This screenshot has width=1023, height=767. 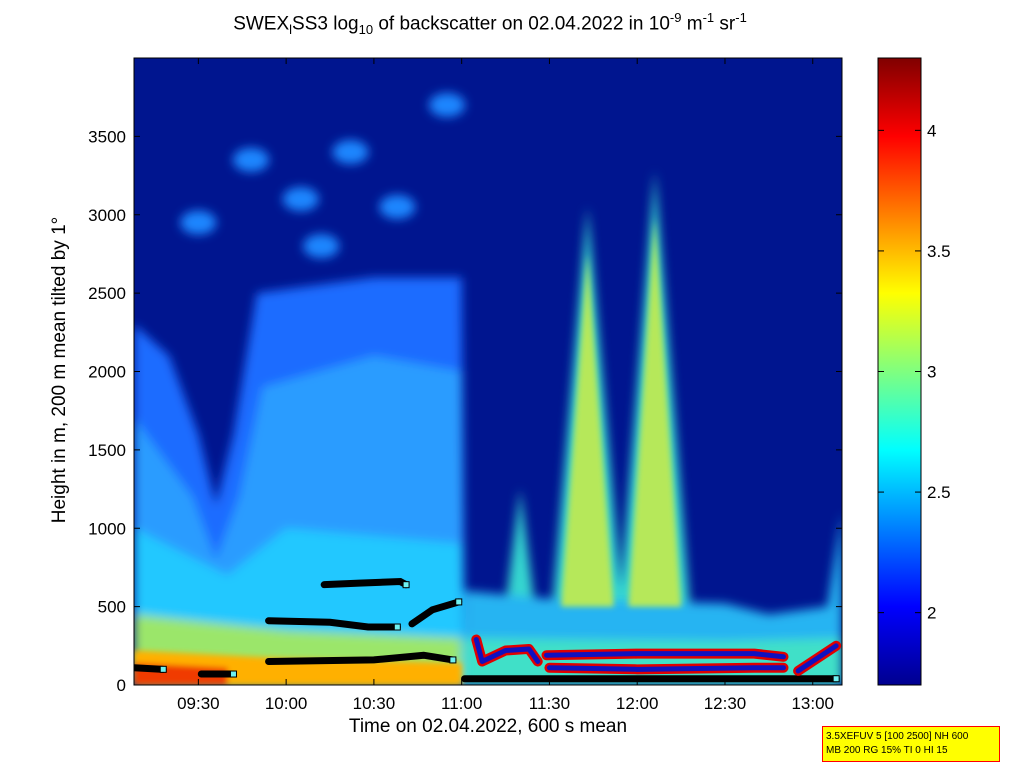 I want to click on x-tick-label: 11:00, so click(x=461, y=703).